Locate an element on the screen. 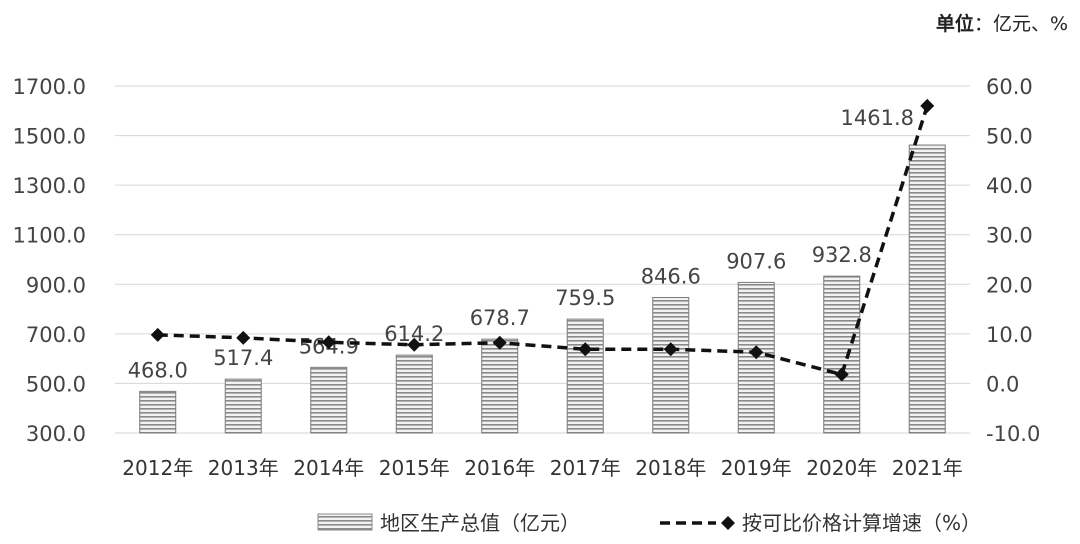 The width and height of the screenshot is (1080, 544). category-label: 2012年 is located at coordinates (157, 468).